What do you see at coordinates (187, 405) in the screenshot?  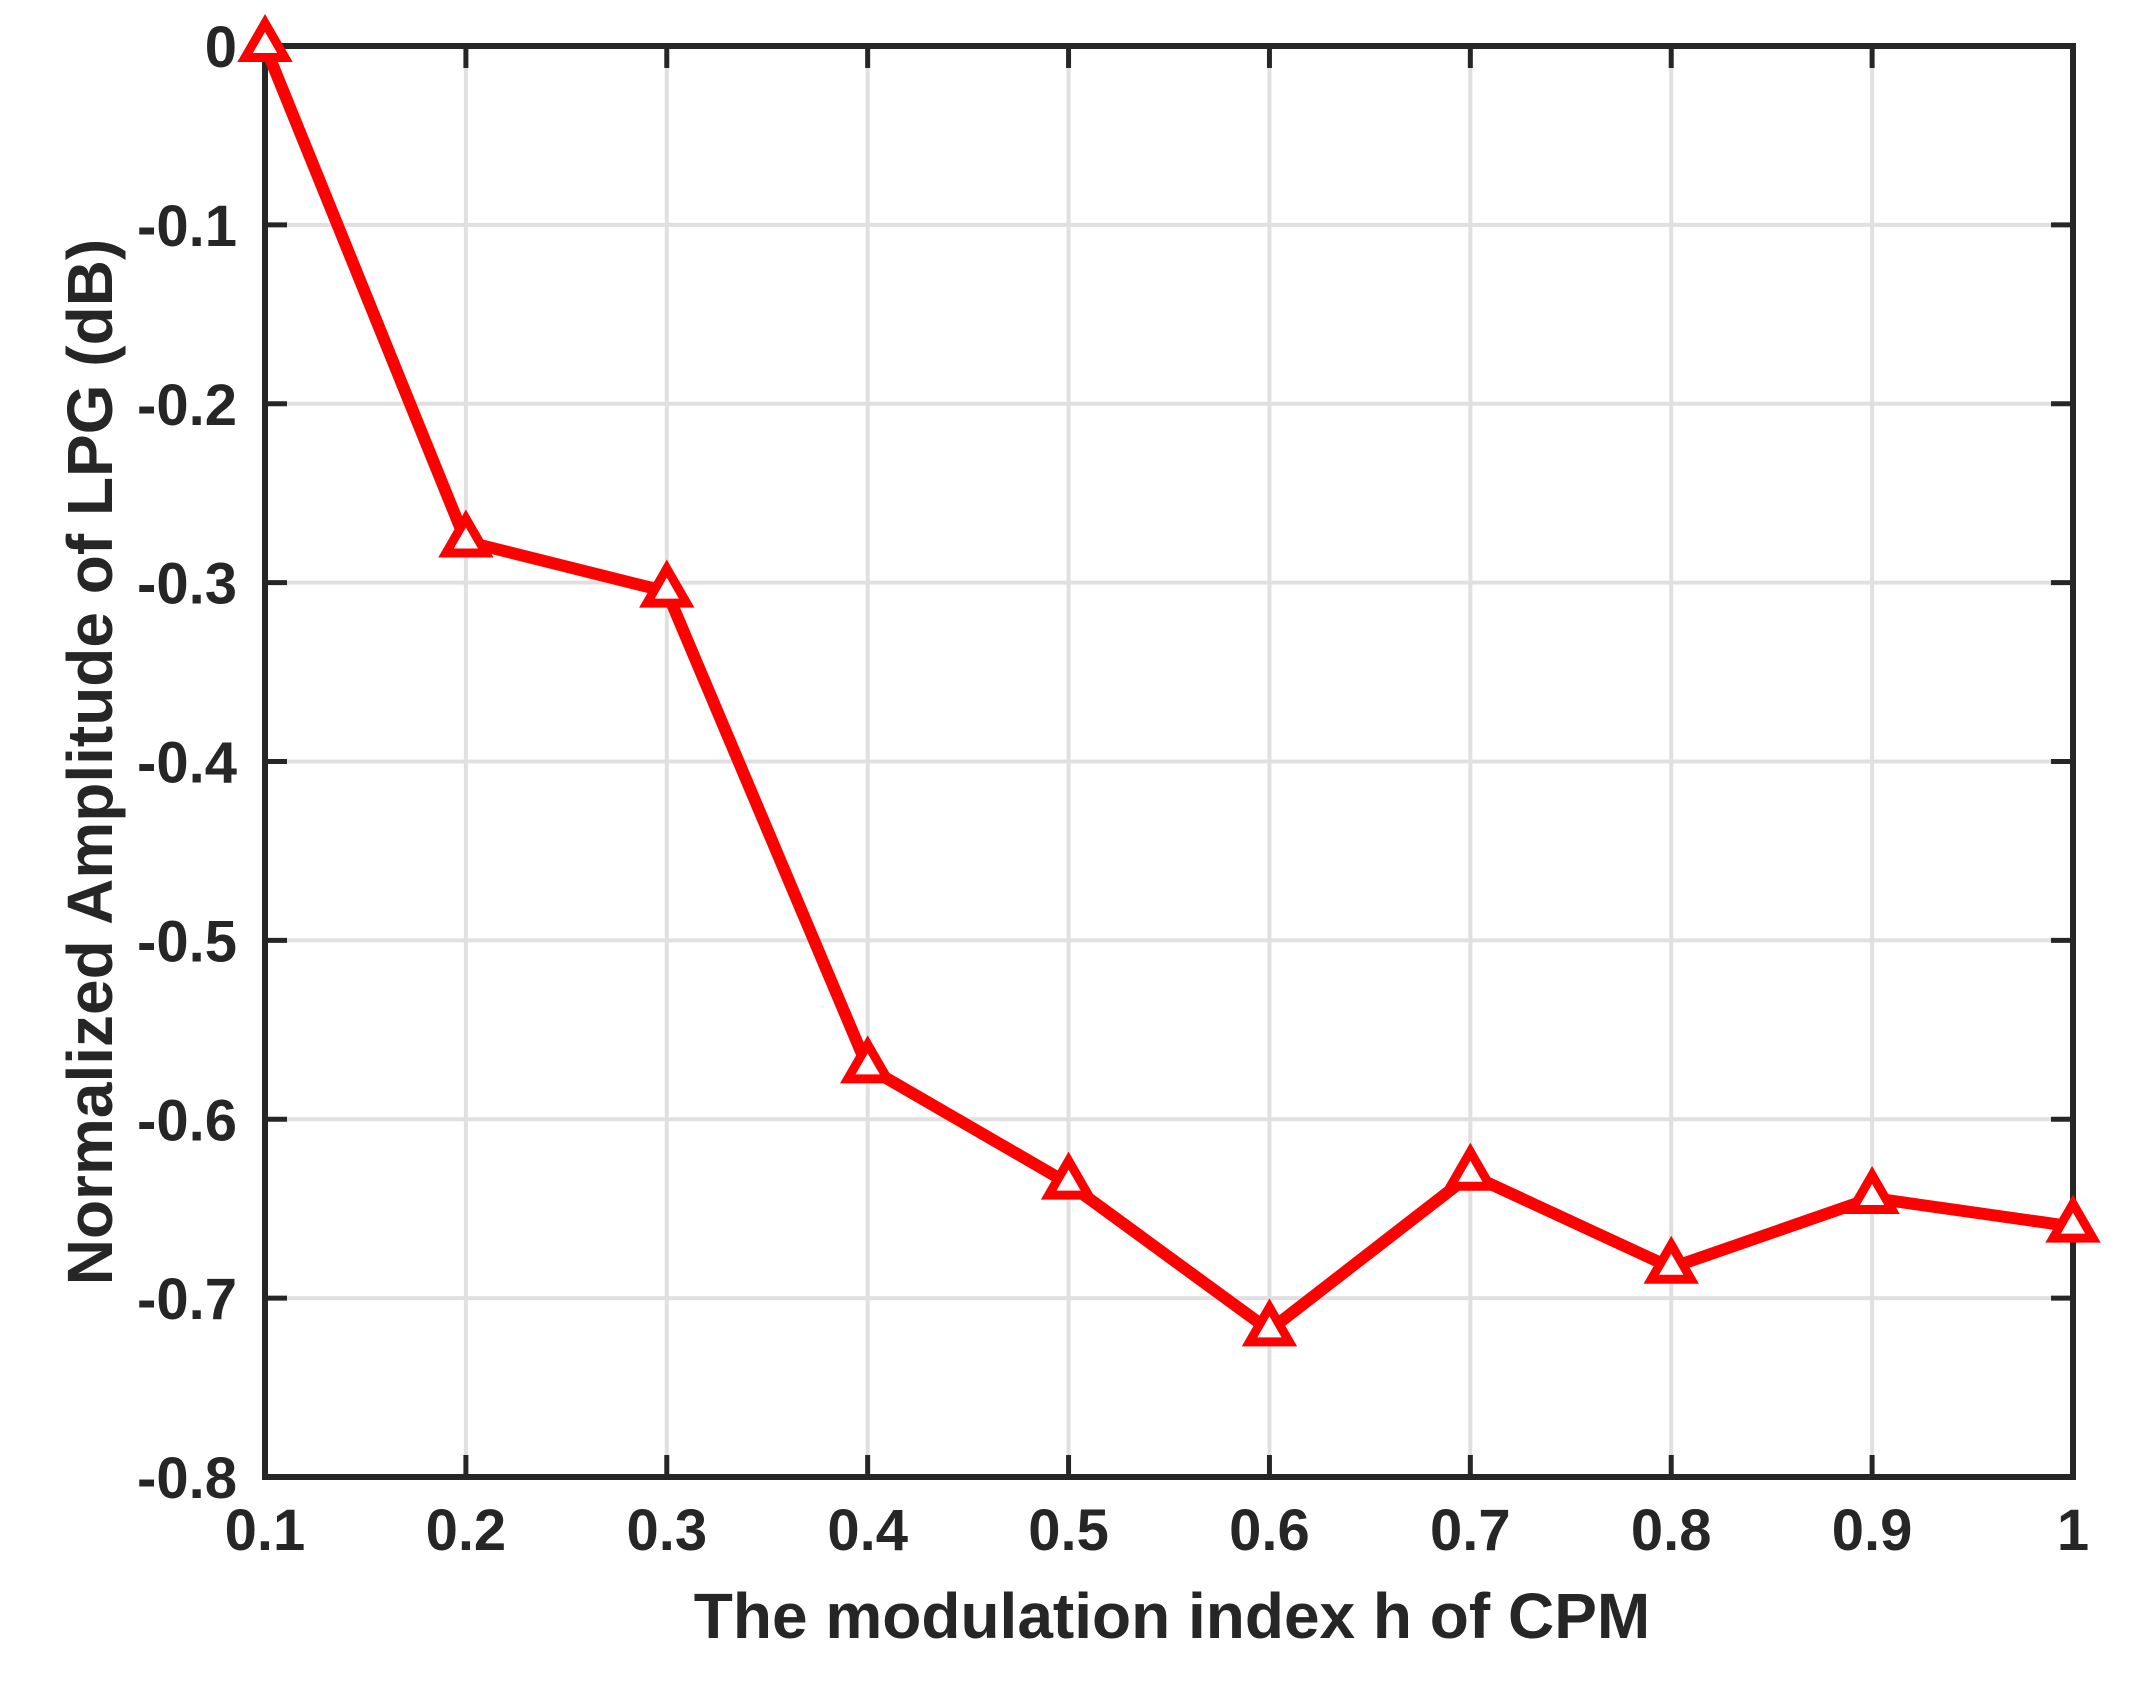 I see `y-tick-label: -0.2` at bounding box center [187, 405].